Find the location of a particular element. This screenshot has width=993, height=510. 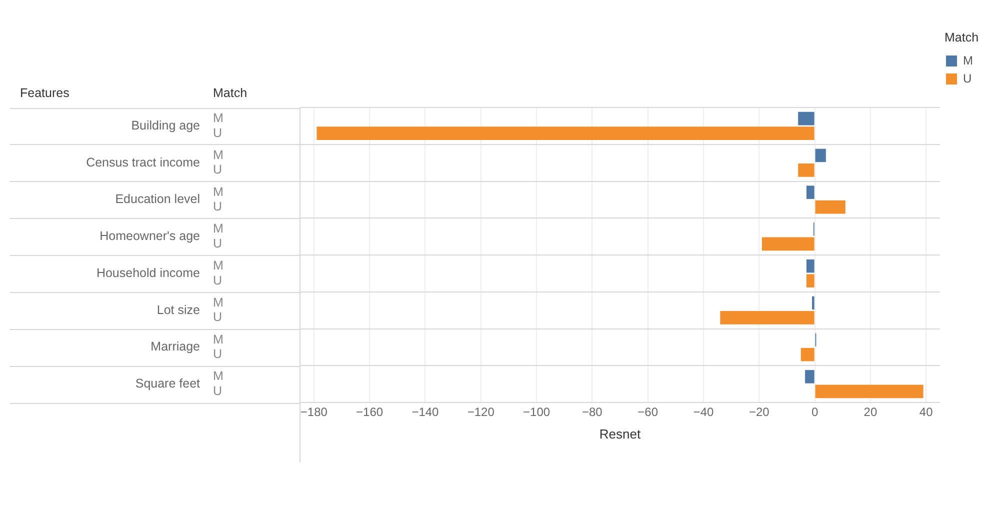

text: Match is located at coordinates (961, 37).